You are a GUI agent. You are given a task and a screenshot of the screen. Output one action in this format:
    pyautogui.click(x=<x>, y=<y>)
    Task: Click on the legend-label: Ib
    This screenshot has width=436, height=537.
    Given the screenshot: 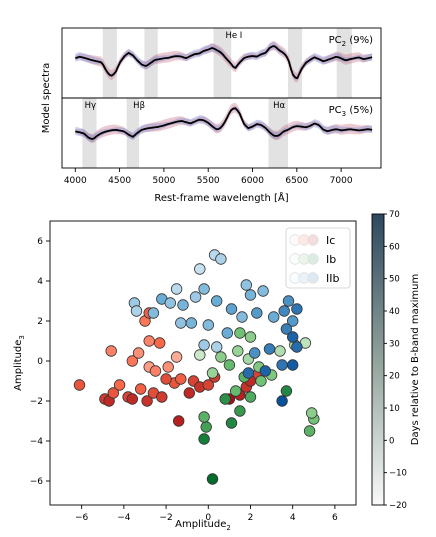 What is the action you would take?
    pyautogui.click(x=331, y=259)
    